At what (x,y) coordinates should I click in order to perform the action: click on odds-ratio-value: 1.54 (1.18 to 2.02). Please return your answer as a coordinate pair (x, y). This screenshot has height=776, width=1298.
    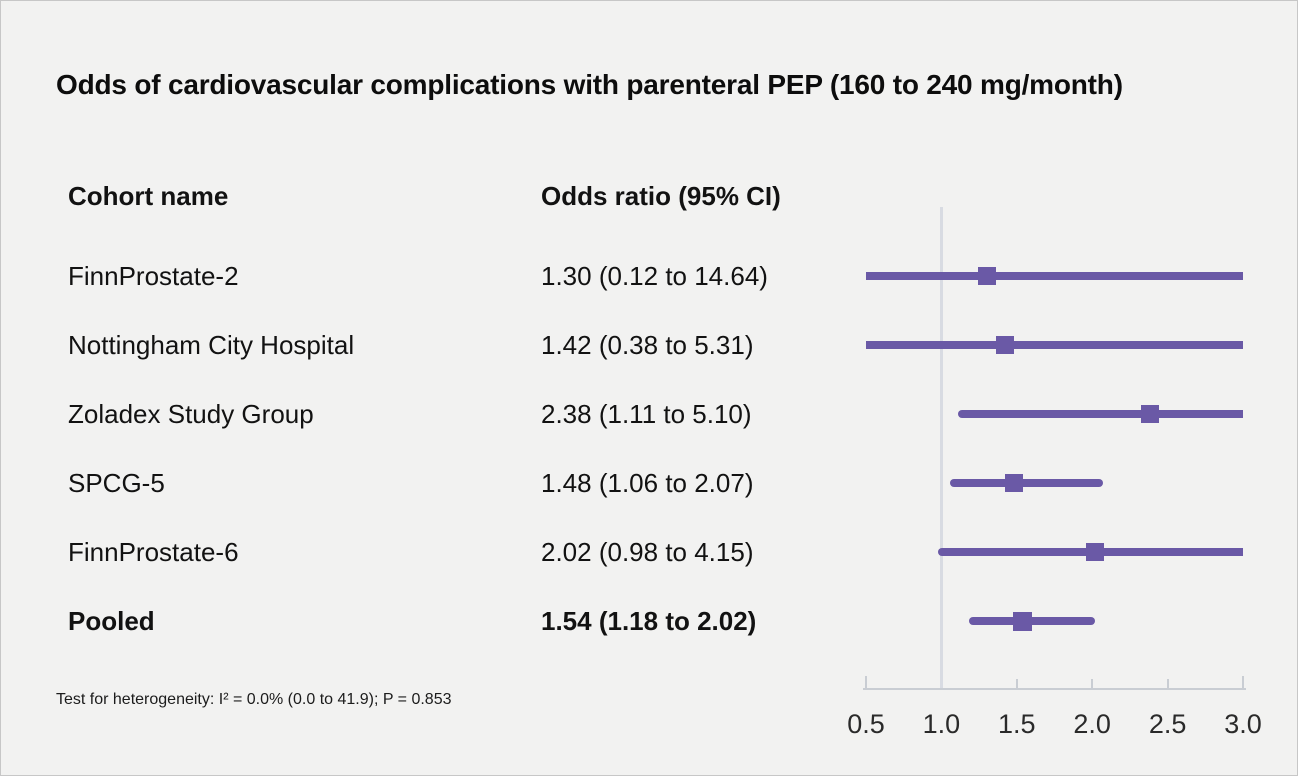
    Looking at the image, I should click on (649, 621).